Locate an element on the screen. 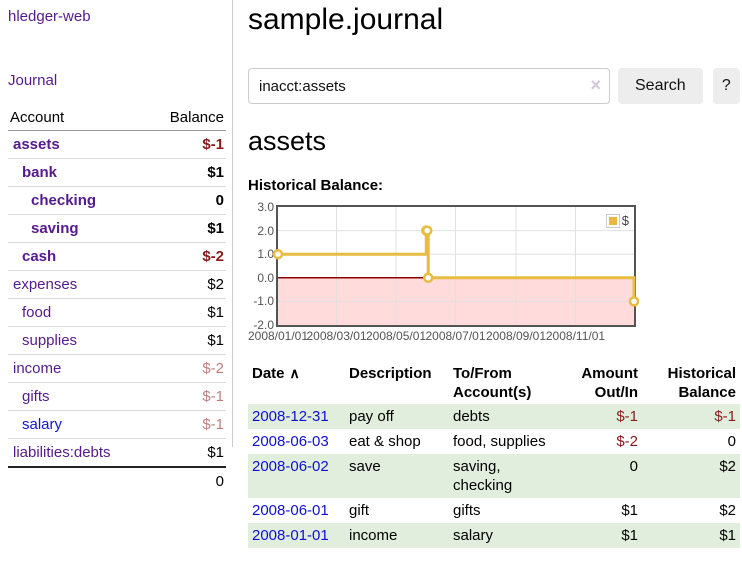 This screenshot has height=582, width=742. transaction-balance: $1 is located at coordinates (727, 535).